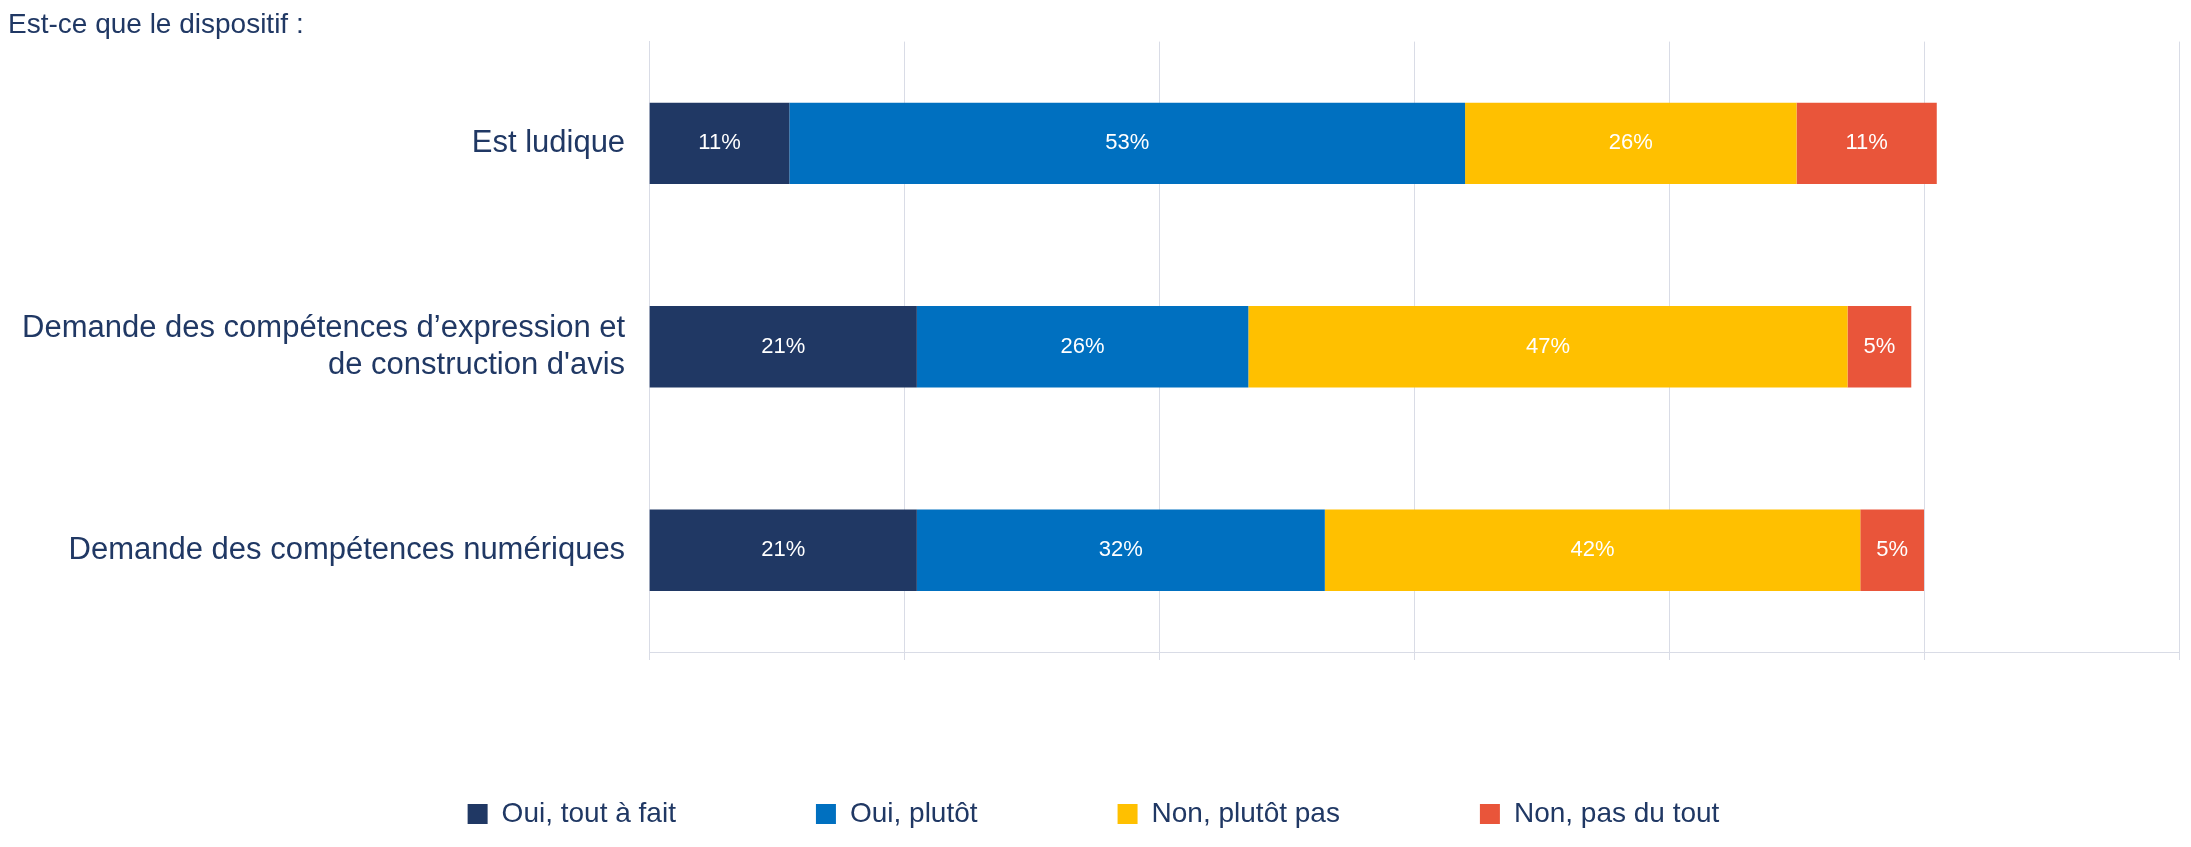 The image size is (2191, 847). What do you see at coordinates (913, 812) in the screenshot?
I see `legend-label: Oui, plutôt` at bounding box center [913, 812].